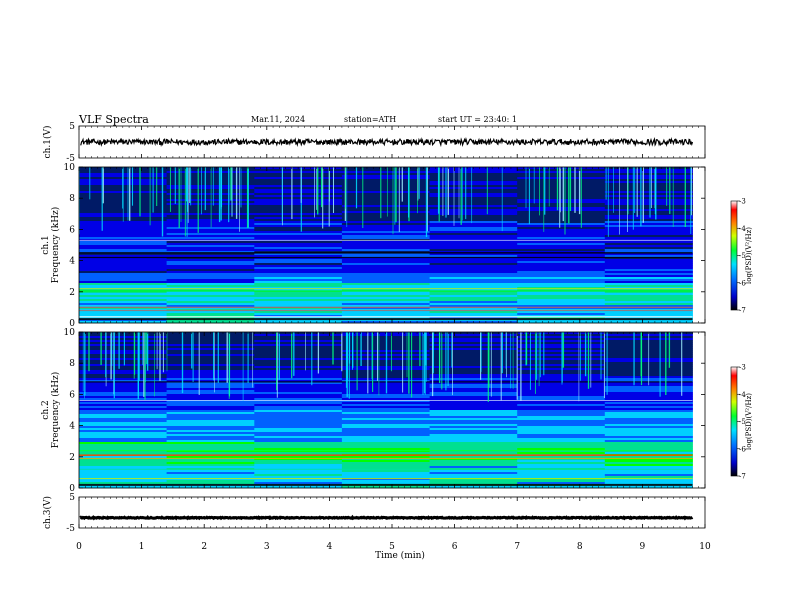 The image size is (792, 612). What do you see at coordinates (55, 245) in the screenshot?
I see `y-axis-label: Frequency (kHz)` at bounding box center [55, 245].